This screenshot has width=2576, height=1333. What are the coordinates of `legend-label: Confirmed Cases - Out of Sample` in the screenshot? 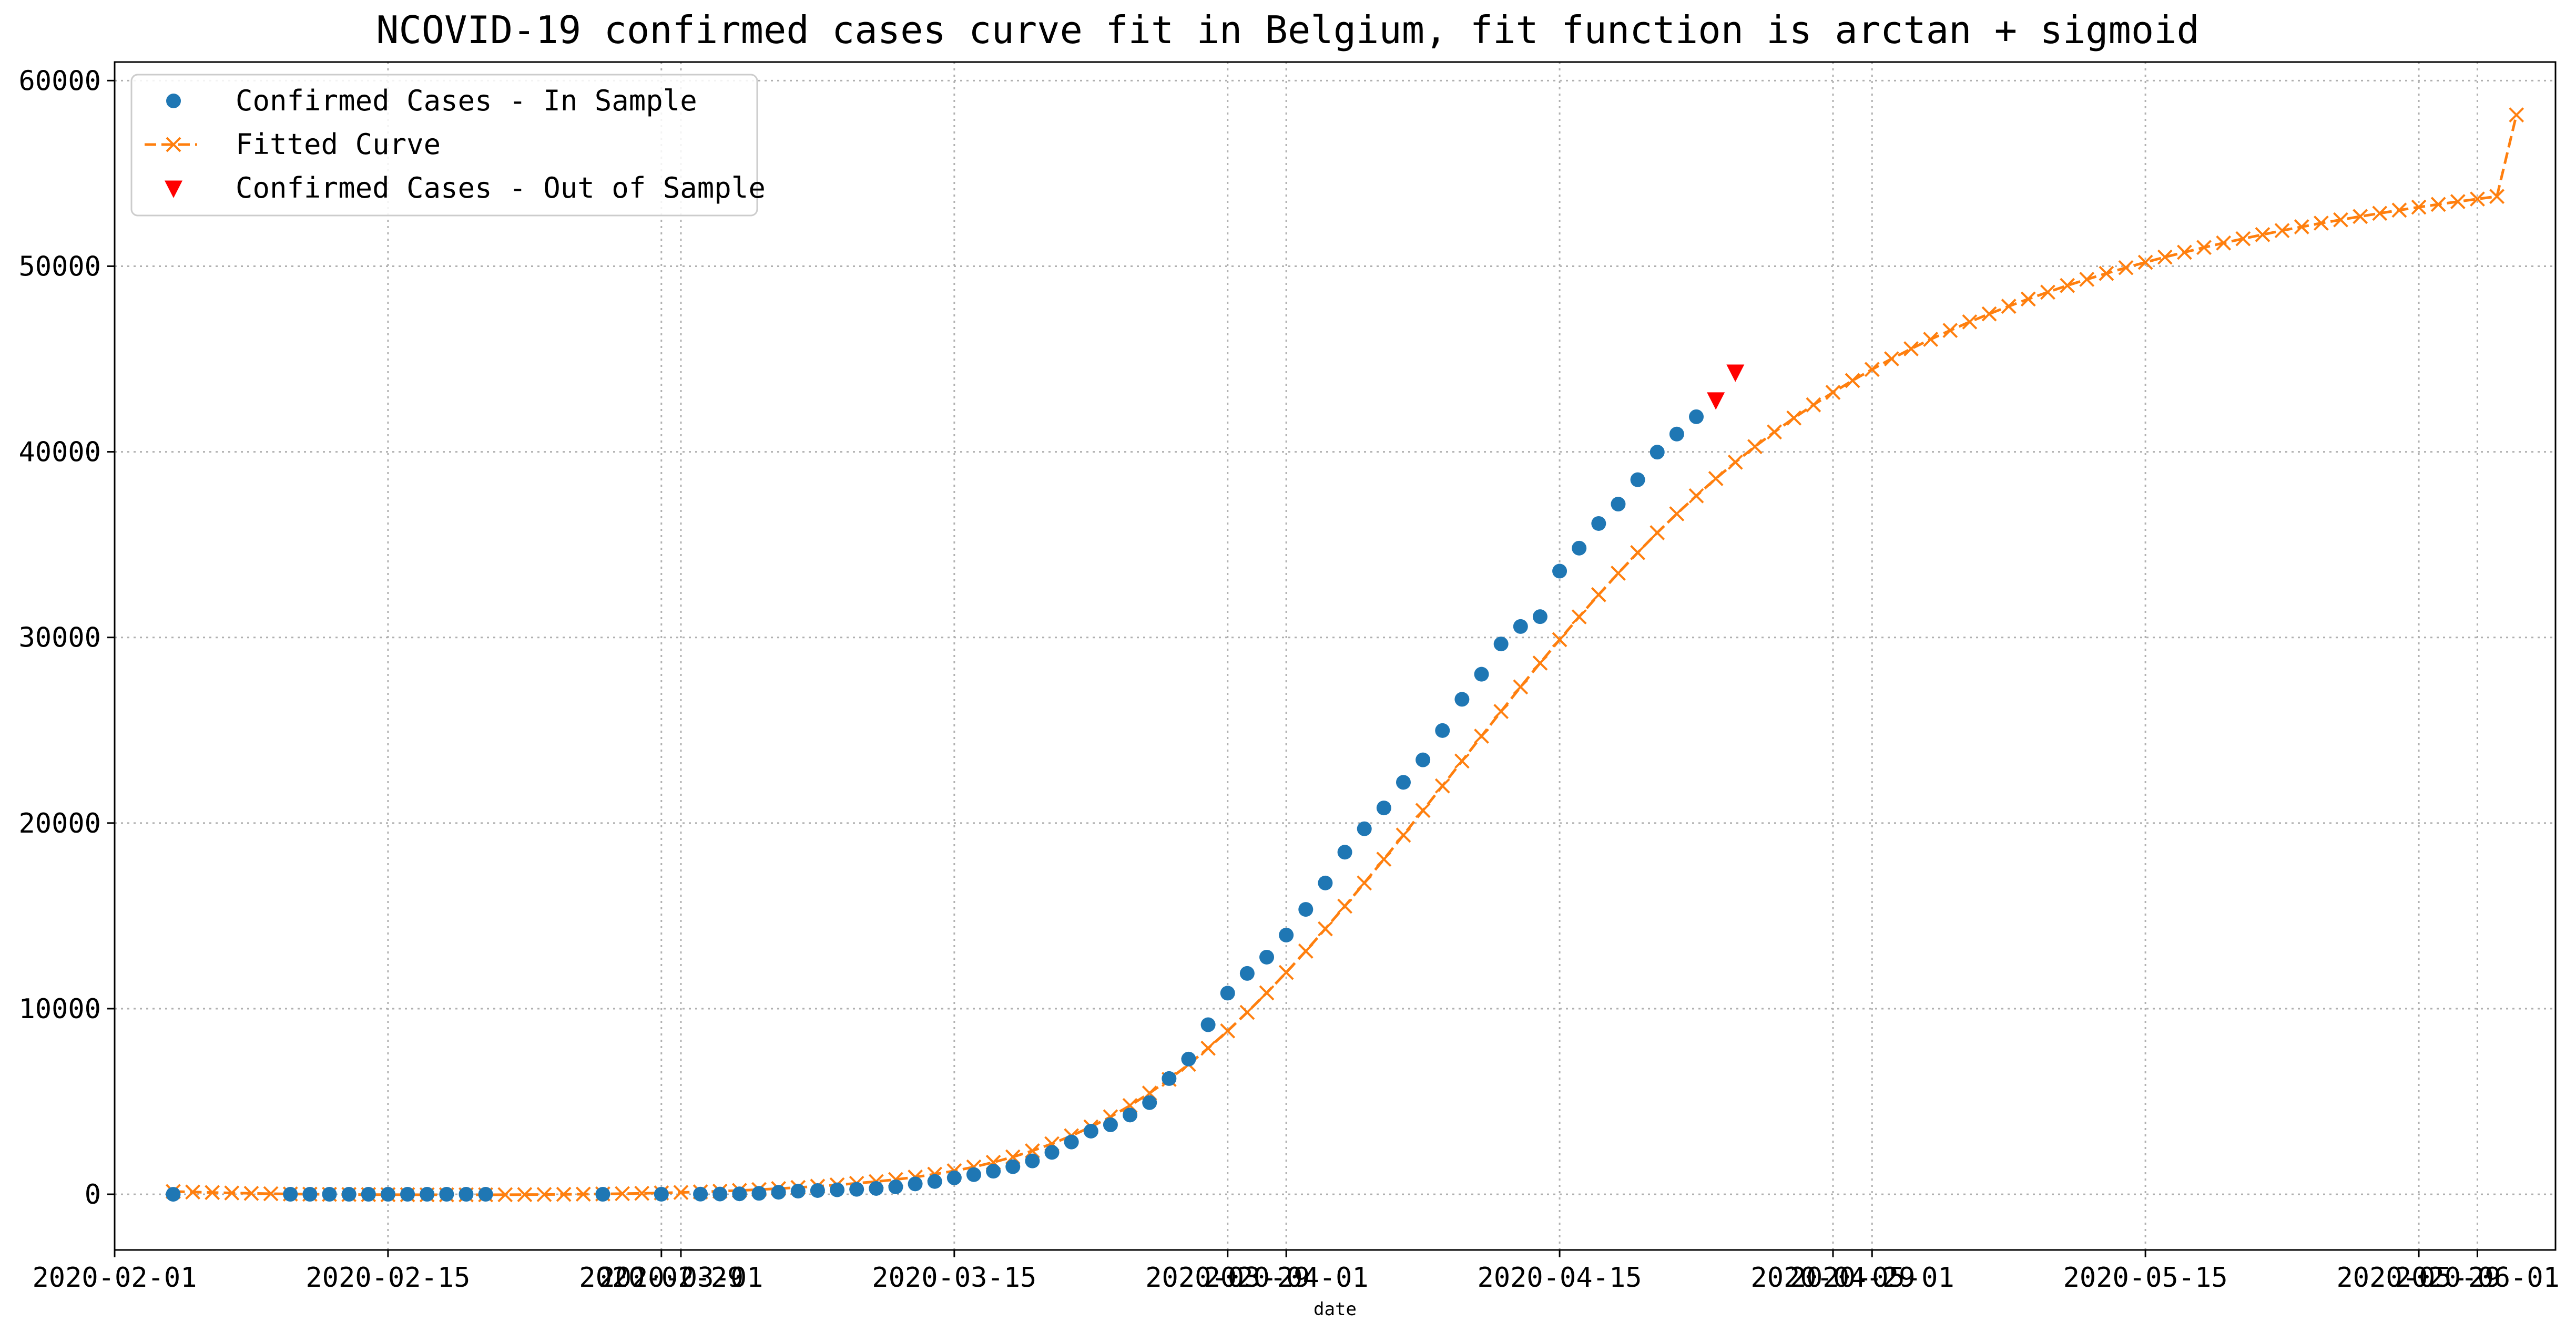 It's located at (501, 187).